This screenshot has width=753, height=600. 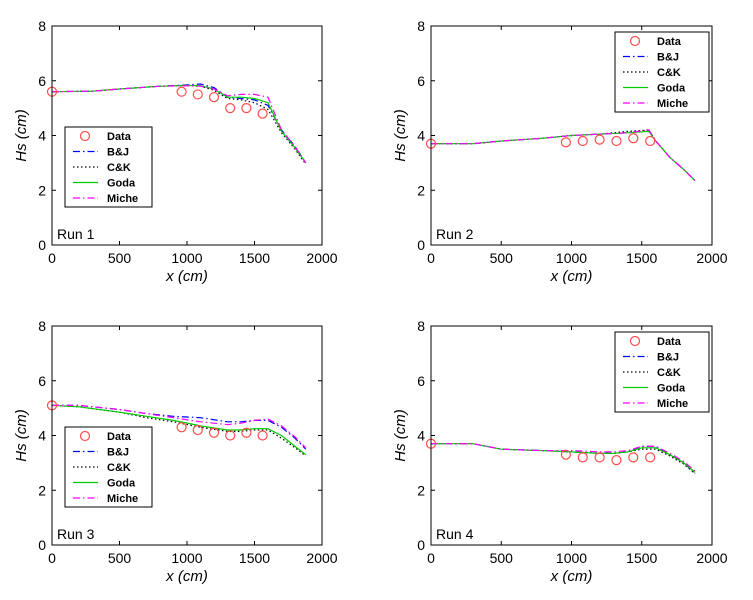 What do you see at coordinates (76, 534) in the screenshot?
I see `run-label: Run 3` at bounding box center [76, 534].